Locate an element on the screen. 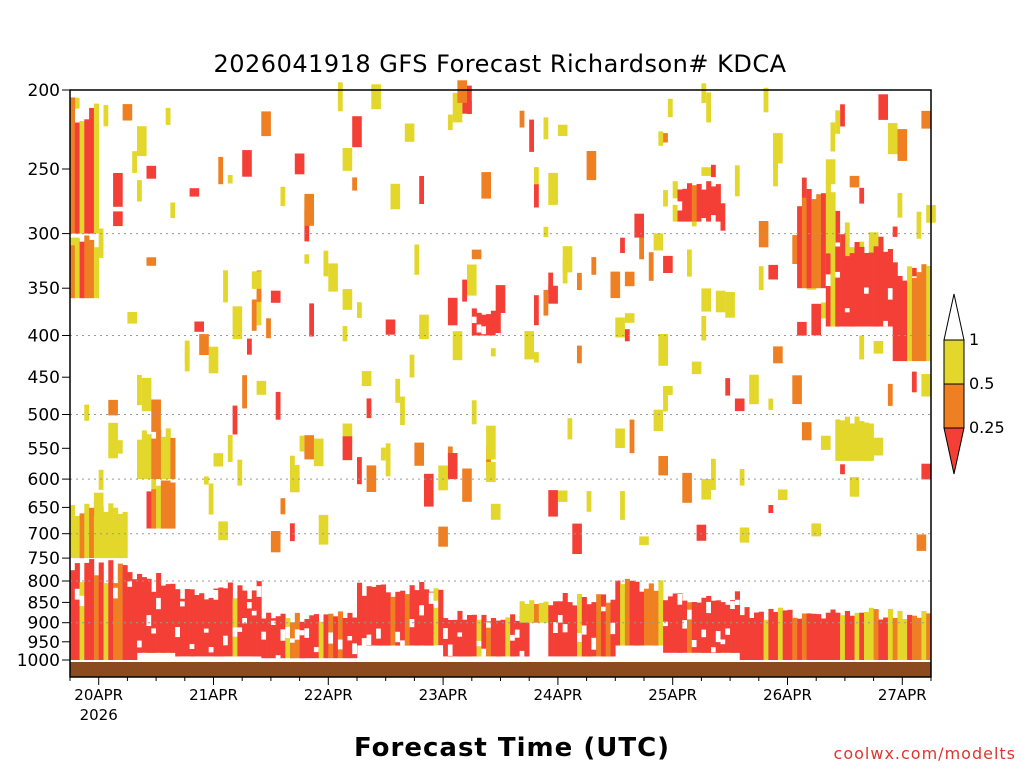 Image resolution: width=1024 pixels, height=768 pixels. y-tick-label: 800 is located at coordinates (44, 582).